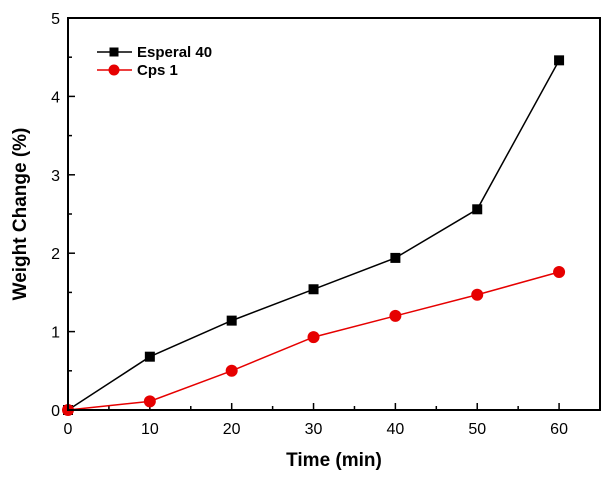 The image size is (613, 477). Describe the element at coordinates (55, 97) in the screenshot. I see `y-tick-label: 4` at that location.